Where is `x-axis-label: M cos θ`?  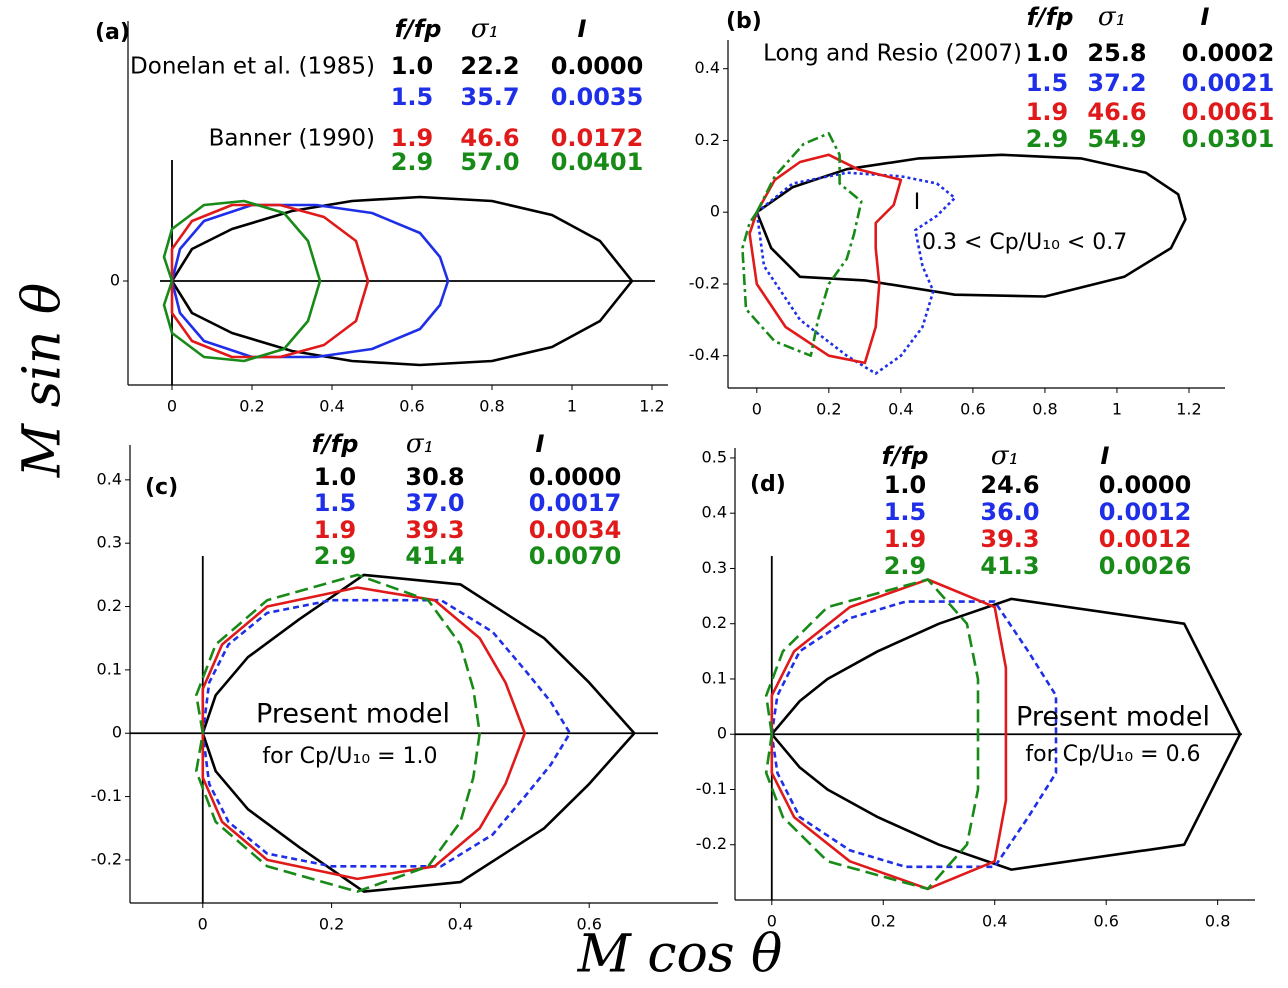
x-axis-label: M cos θ is located at coordinates (680, 955).